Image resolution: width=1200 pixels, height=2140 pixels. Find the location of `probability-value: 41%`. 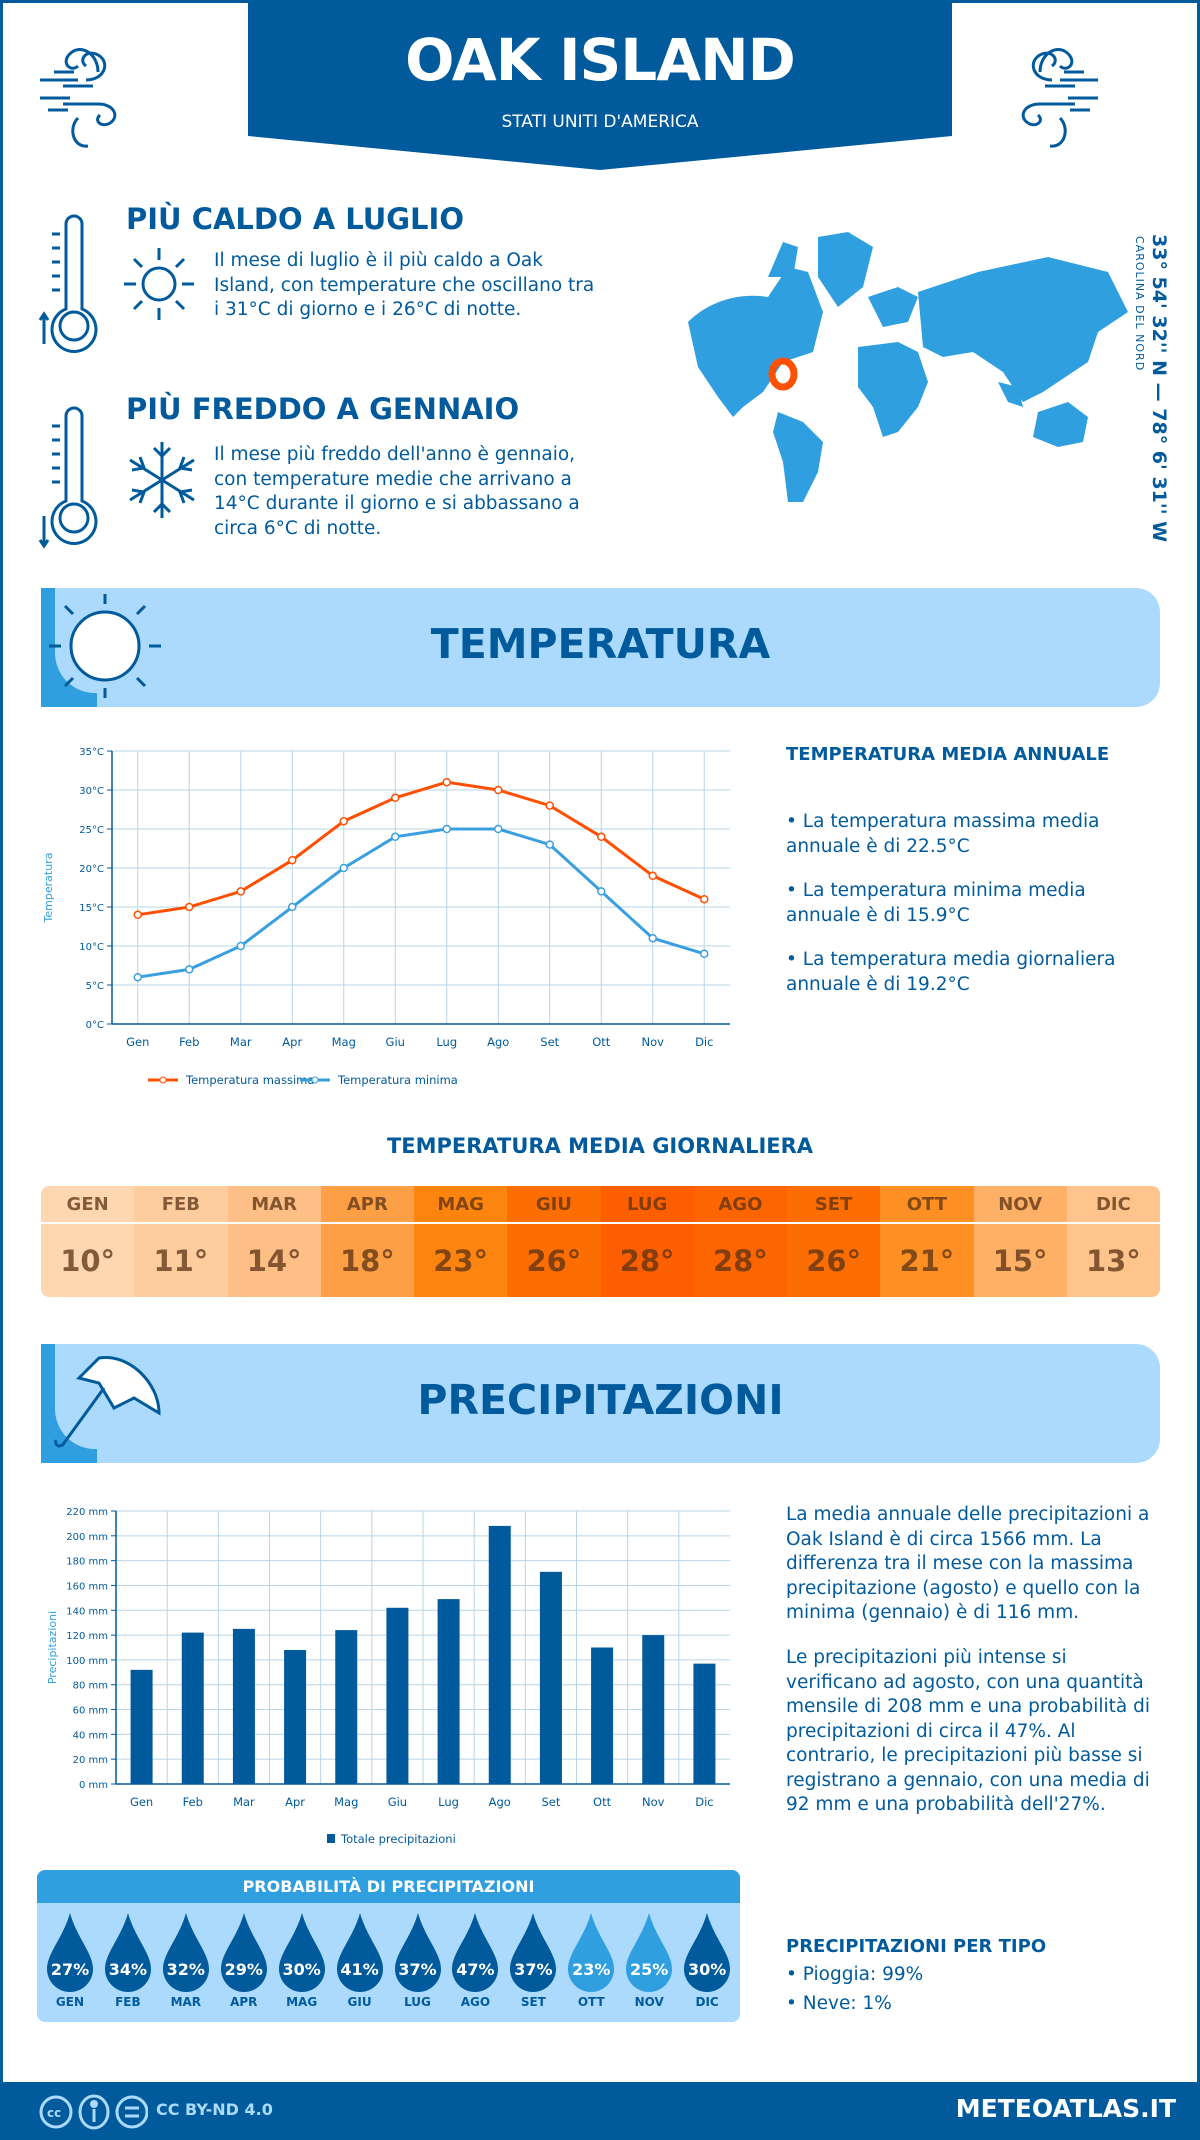

probability-value: 41% is located at coordinates (359, 1969).